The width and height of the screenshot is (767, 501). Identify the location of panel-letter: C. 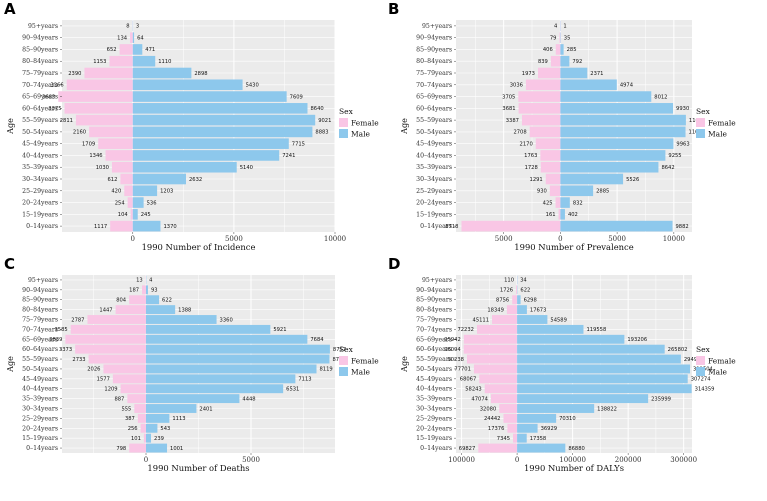
(9, 264).